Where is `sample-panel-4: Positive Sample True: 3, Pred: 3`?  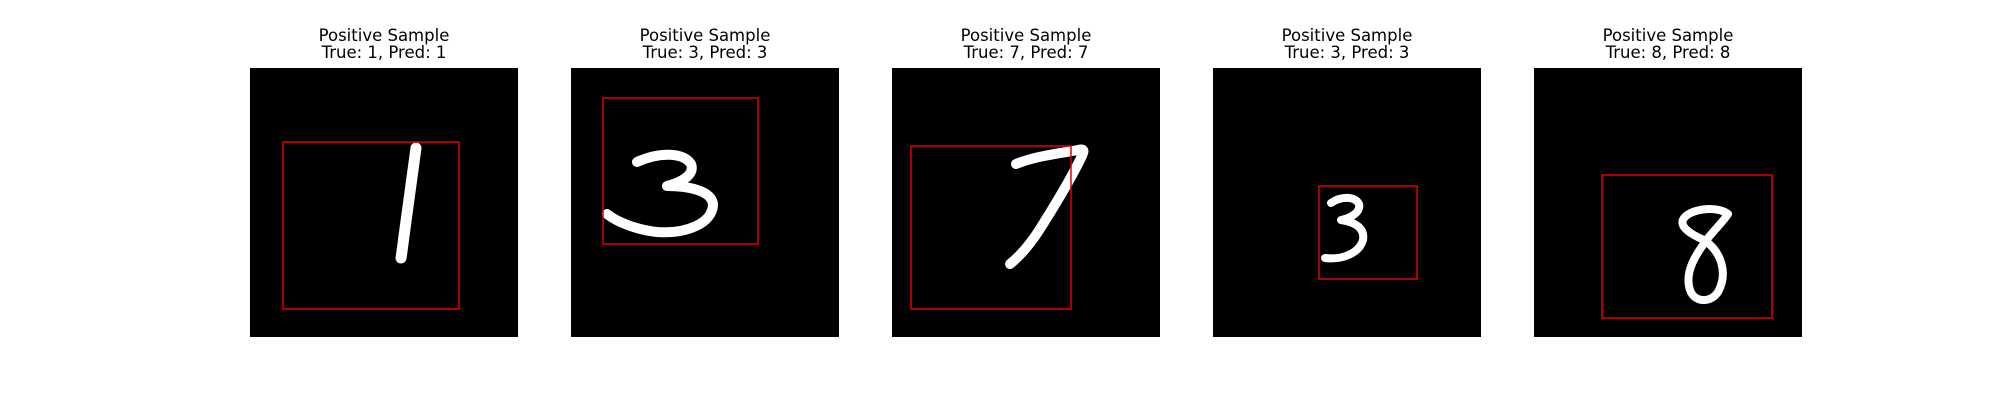
sample-panel-4: Positive Sample True: 3, Pred: 3 is located at coordinates (1347, 200).